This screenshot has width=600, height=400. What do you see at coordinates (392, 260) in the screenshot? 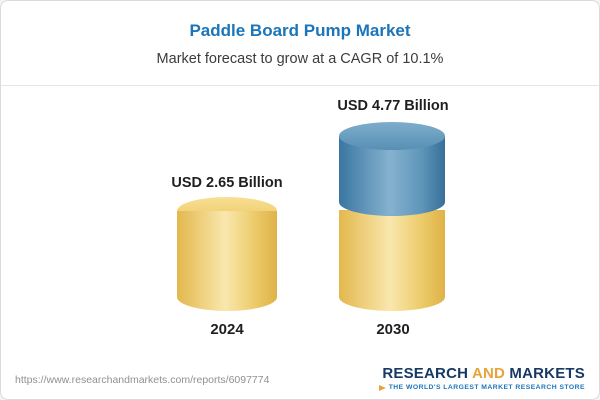
I see `bar-2030-base-segment` at bounding box center [392, 260].